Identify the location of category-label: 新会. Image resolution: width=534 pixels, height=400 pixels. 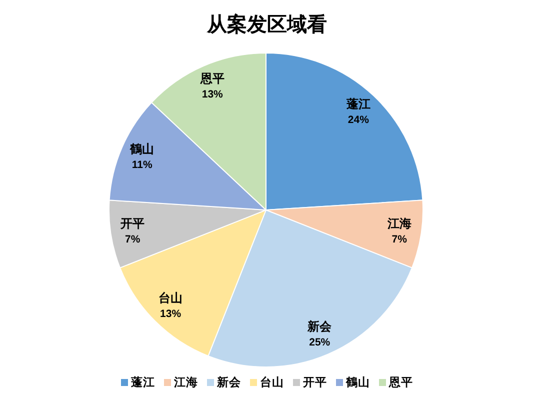
(320, 326).